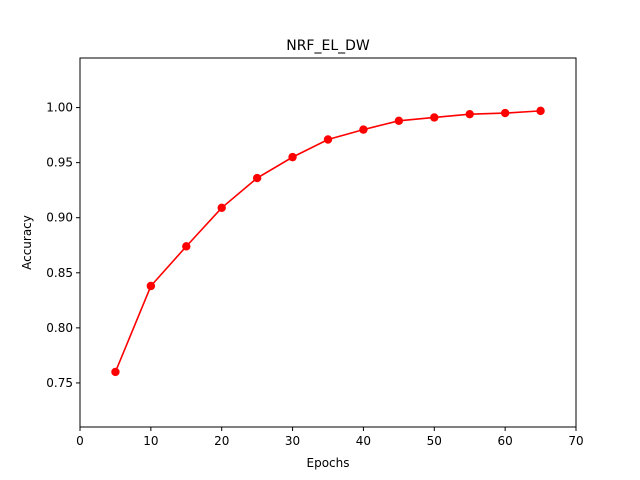 This screenshot has height=480, width=640. I want to click on y-tick-label: 0.90, so click(59, 218).